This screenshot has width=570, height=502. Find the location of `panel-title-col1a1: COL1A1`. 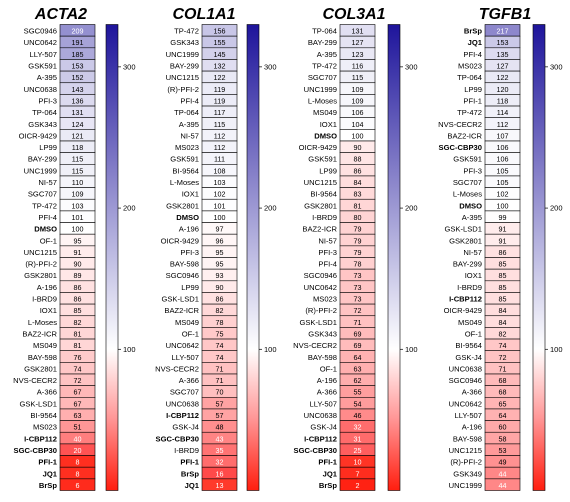

panel-title-col1a1: COL1A1 is located at coordinates (204, 14).